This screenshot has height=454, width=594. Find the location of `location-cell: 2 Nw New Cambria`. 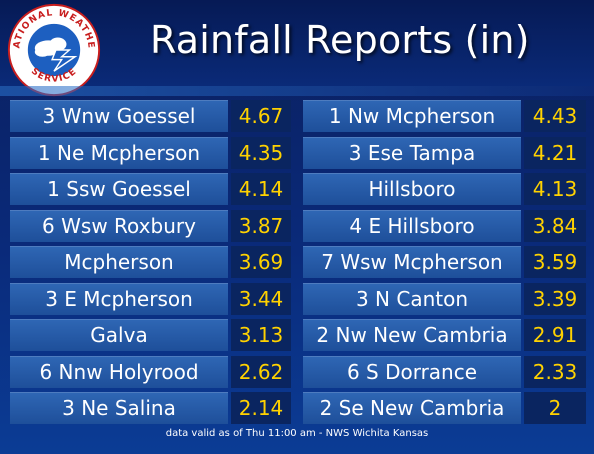

location-cell: 2 Nw New Cambria is located at coordinates (412, 335).